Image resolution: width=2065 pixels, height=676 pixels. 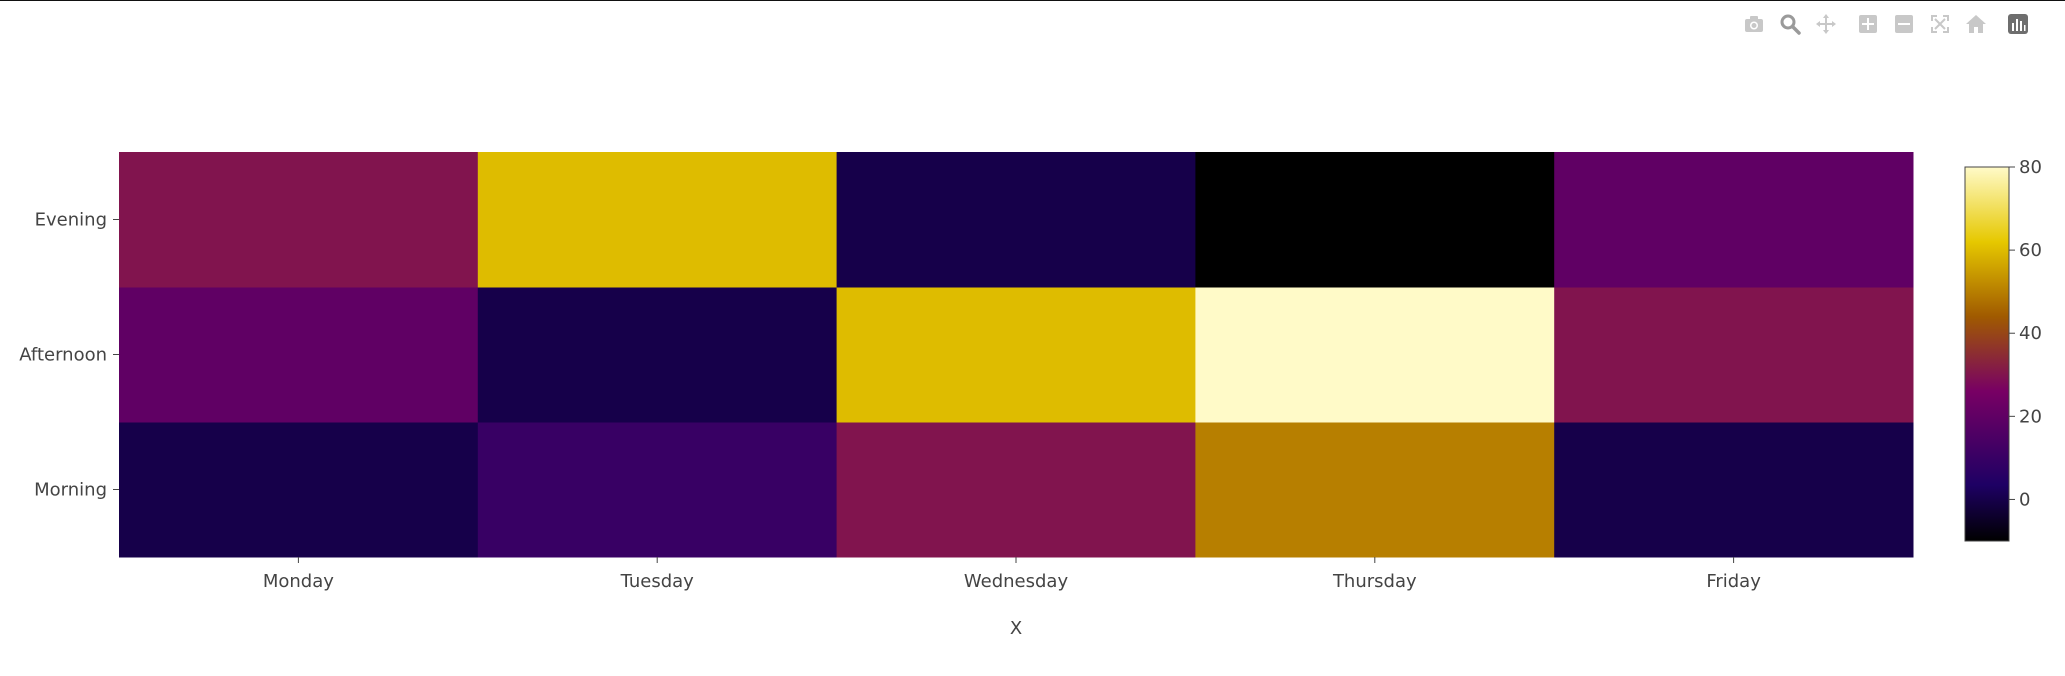 I want to click on top-border-line, so click(x=1032, y=0).